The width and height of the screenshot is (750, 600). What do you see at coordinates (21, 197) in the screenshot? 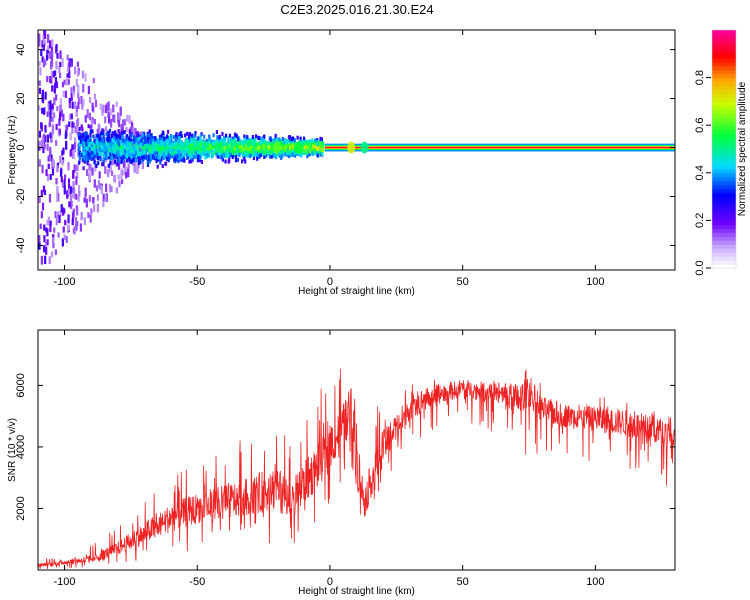
I see `y-tick-label: -20` at bounding box center [21, 197].